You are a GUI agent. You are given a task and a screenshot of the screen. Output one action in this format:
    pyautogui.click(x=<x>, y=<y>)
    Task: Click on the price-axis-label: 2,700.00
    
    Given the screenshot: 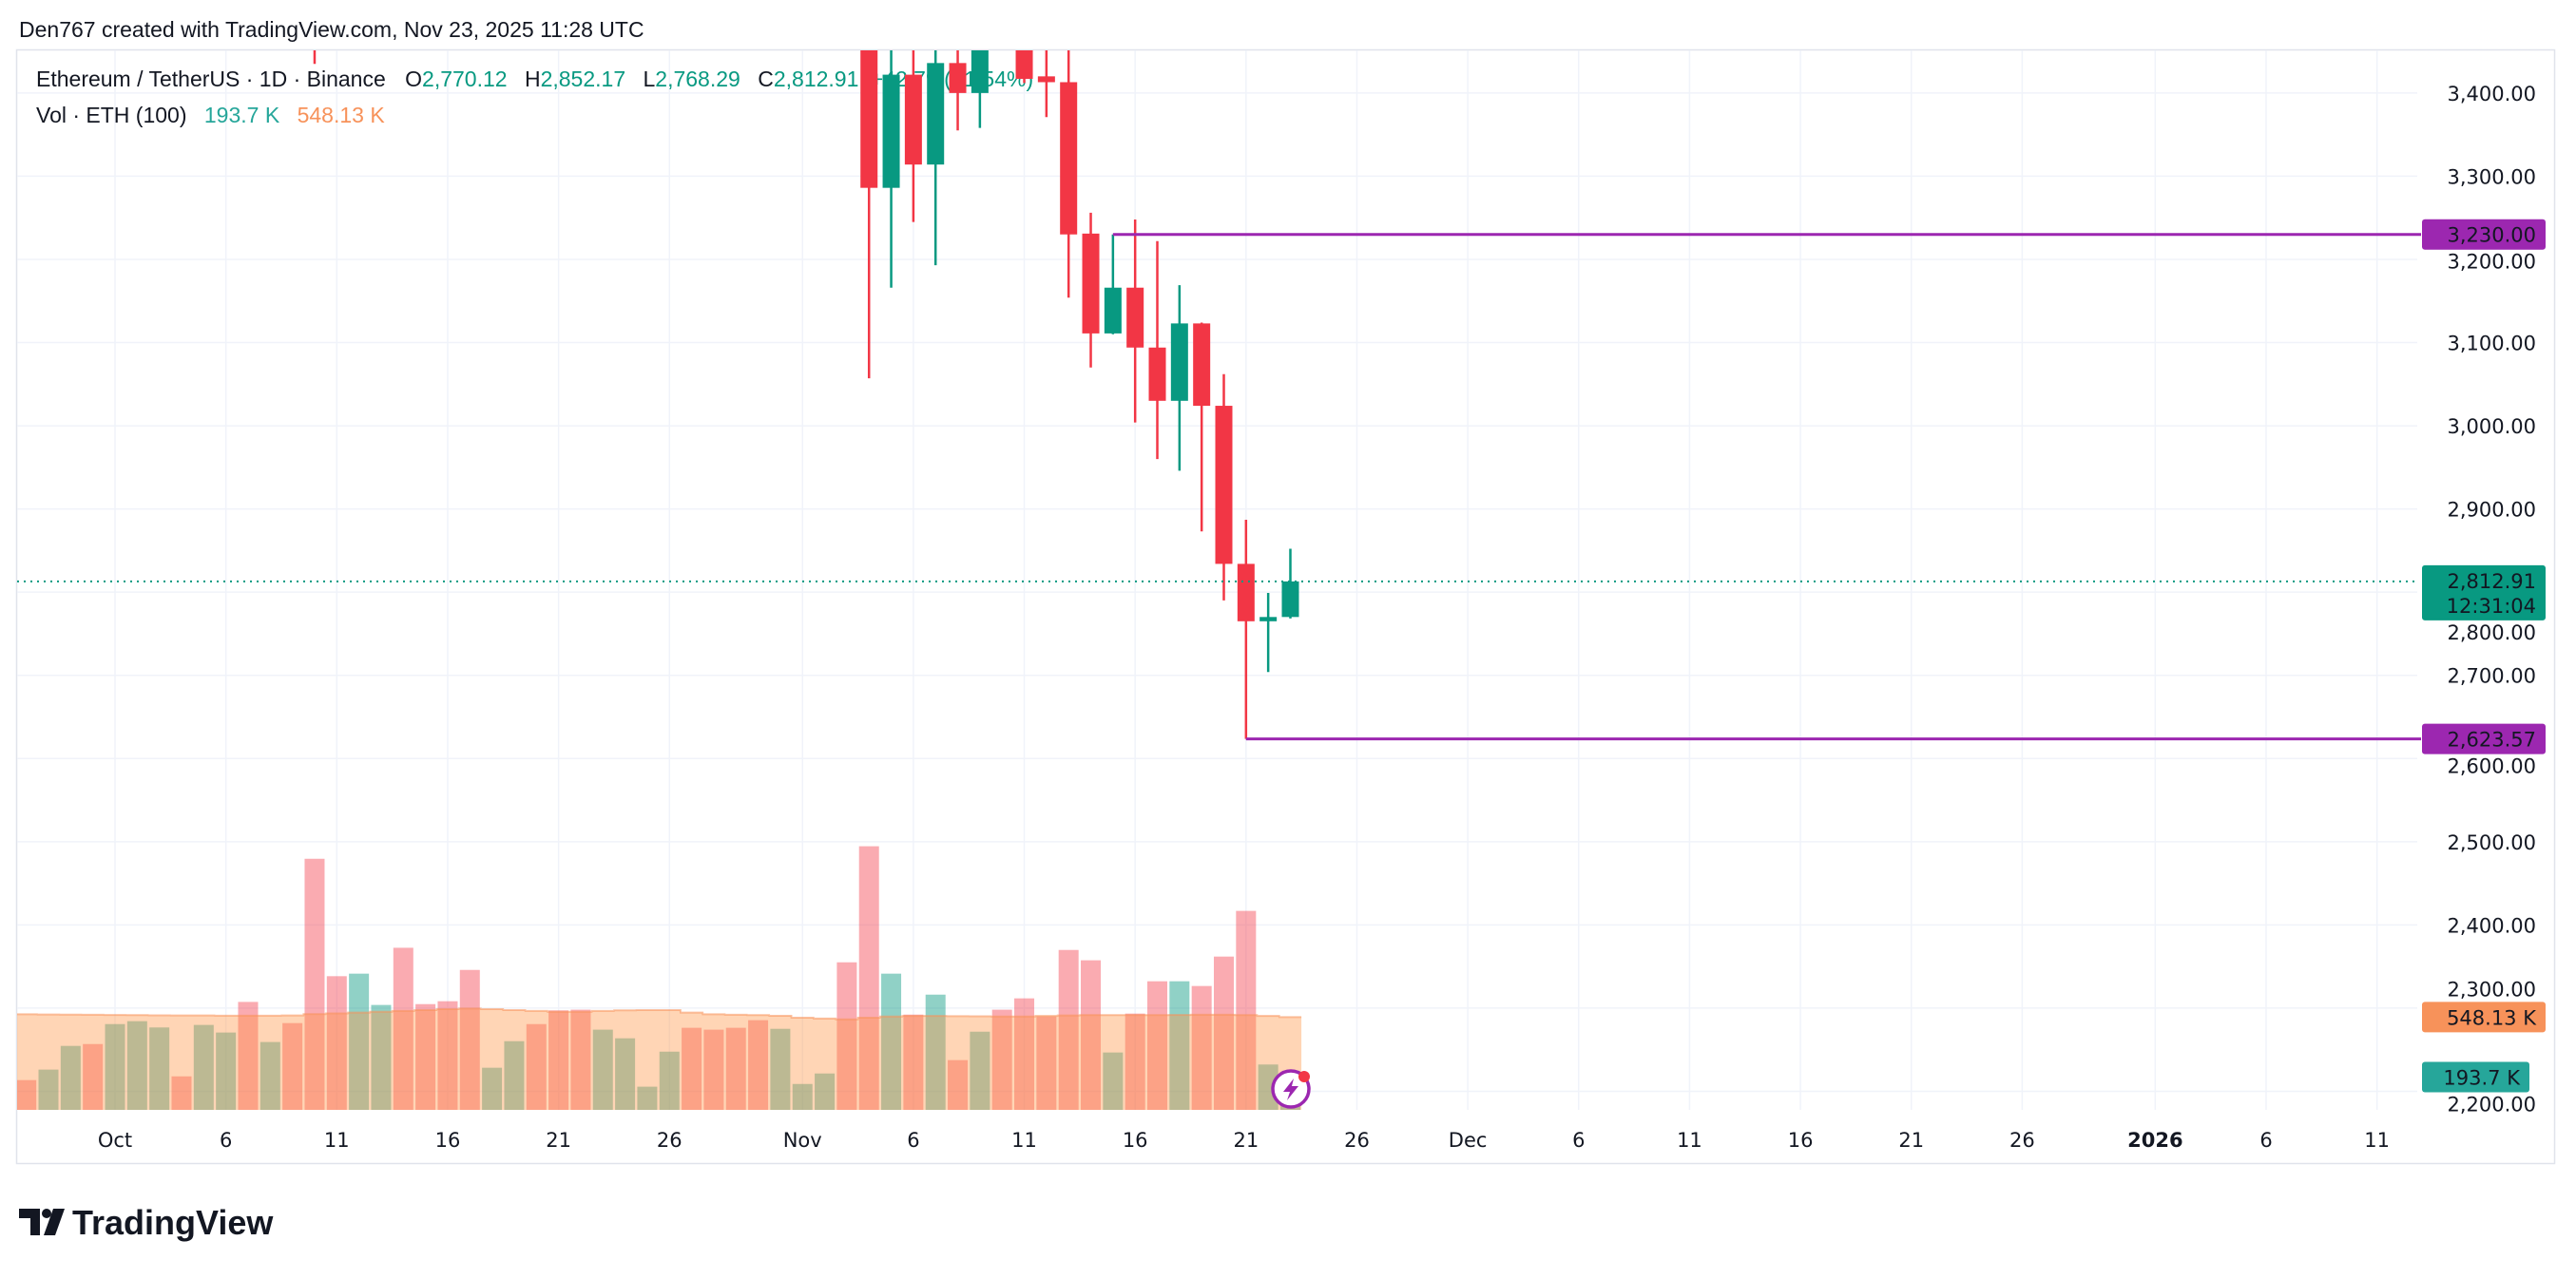 What is the action you would take?
    pyautogui.click(x=2491, y=677)
    